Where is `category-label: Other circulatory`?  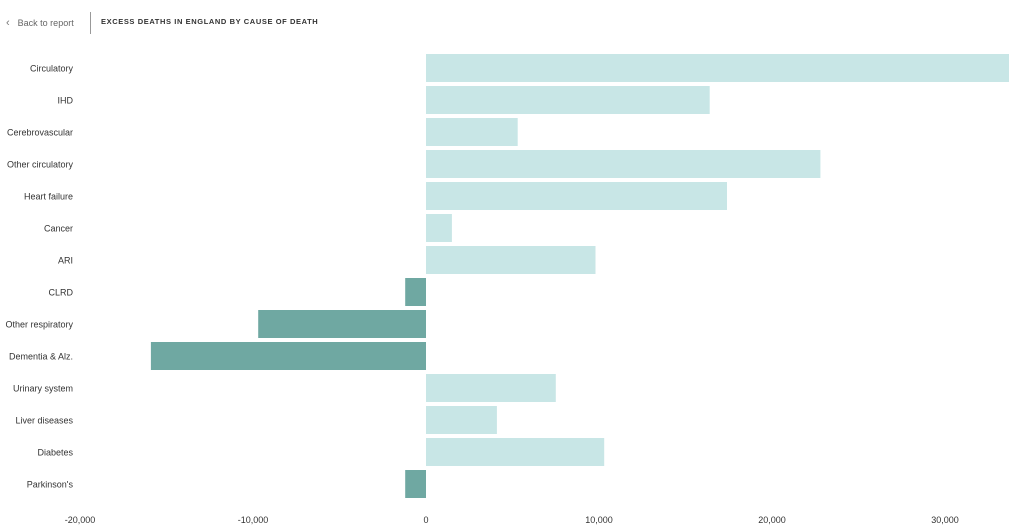
category-label: Other circulatory is located at coordinates (40, 165).